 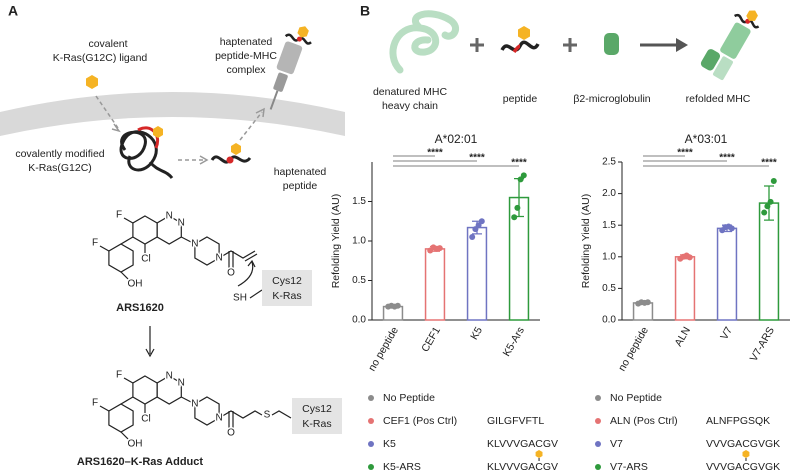 I want to click on bonds, so click(x=250, y=280).